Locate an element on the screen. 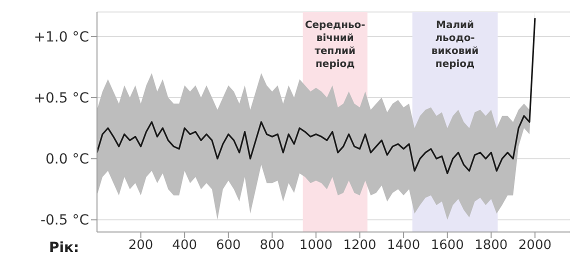 The width and height of the screenshot is (583, 266). x-tick-label: 2000 is located at coordinates (535, 246).